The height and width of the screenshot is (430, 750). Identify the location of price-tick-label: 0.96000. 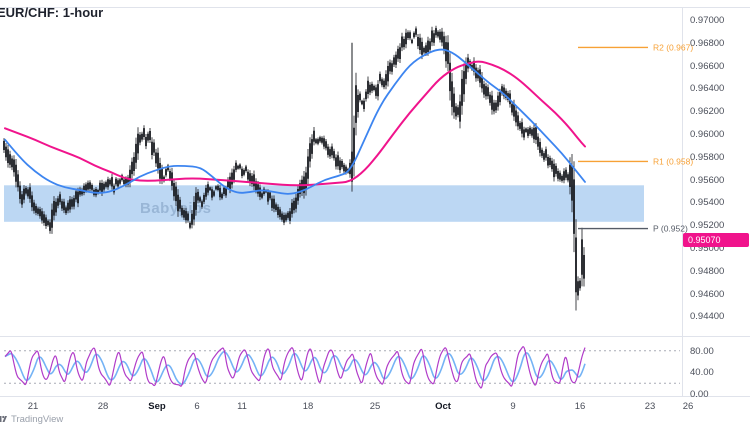
(707, 134).